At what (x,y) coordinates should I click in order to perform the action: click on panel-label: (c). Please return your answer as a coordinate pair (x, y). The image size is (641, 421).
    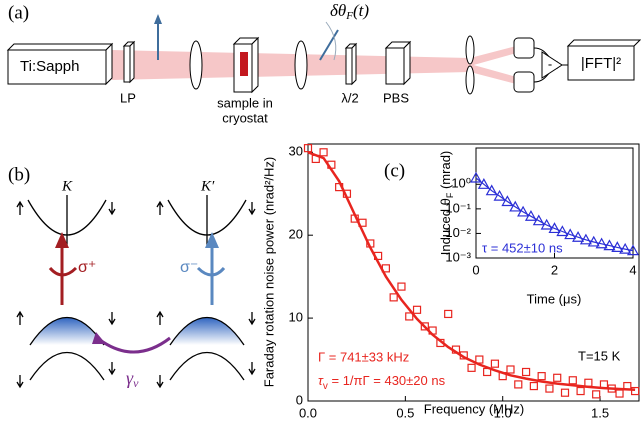
    Looking at the image, I should click on (394, 170).